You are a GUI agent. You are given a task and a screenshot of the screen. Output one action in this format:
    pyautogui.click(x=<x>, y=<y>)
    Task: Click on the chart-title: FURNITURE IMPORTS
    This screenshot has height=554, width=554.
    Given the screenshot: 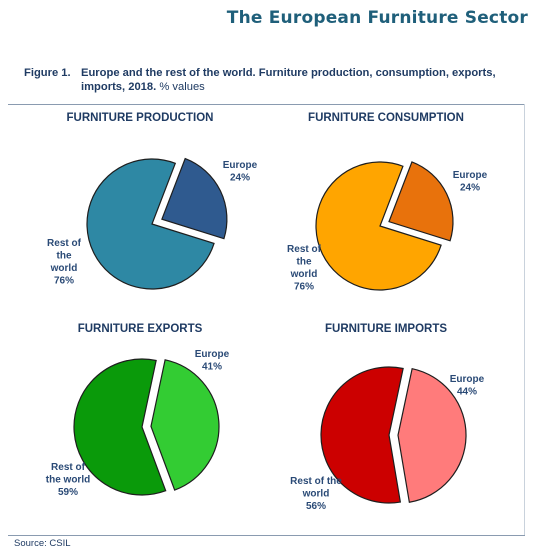 What is the action you would take?
    pyautogui.click(x=386, y=329)
    